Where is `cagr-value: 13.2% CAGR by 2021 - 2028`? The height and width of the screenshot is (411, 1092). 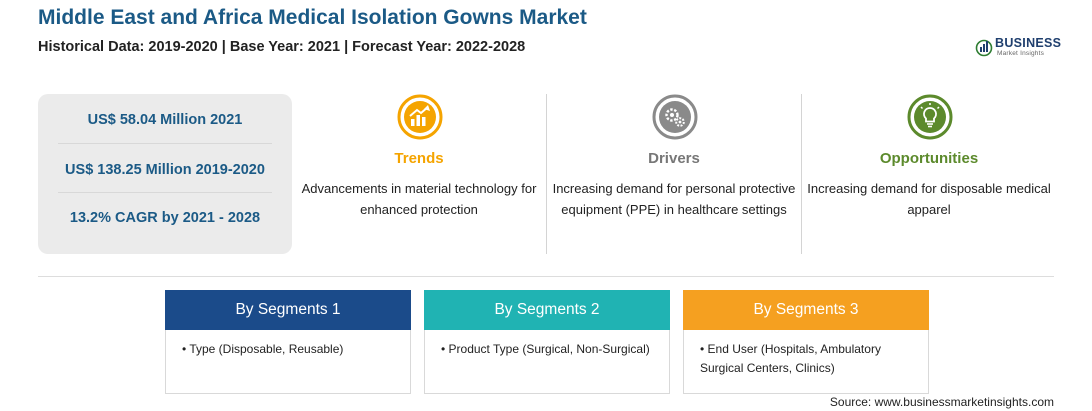 cagr-value: 13.2% CAGR by 2021 - 2028 is located at coordinates (165, 218).